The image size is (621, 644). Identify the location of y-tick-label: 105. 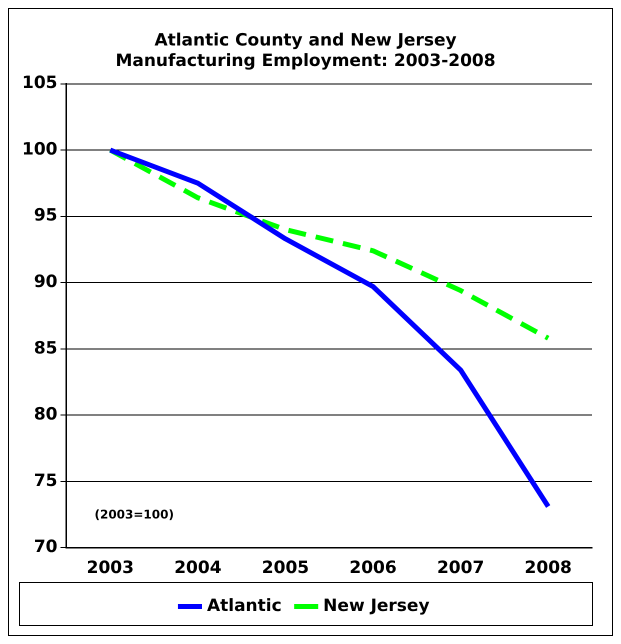
(40, 83).